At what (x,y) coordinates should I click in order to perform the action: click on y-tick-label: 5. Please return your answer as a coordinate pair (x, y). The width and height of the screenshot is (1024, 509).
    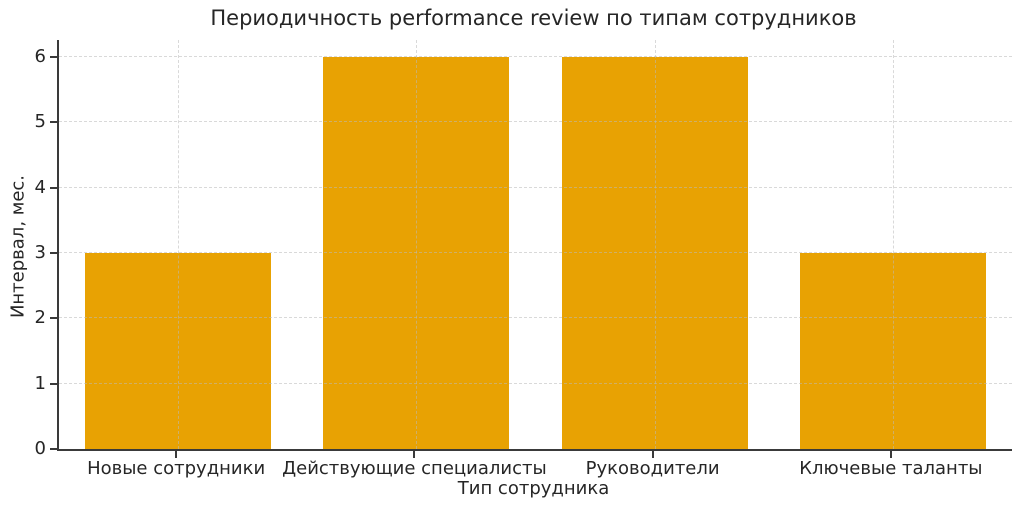
    Looking at the image, I should click on (40, 122).